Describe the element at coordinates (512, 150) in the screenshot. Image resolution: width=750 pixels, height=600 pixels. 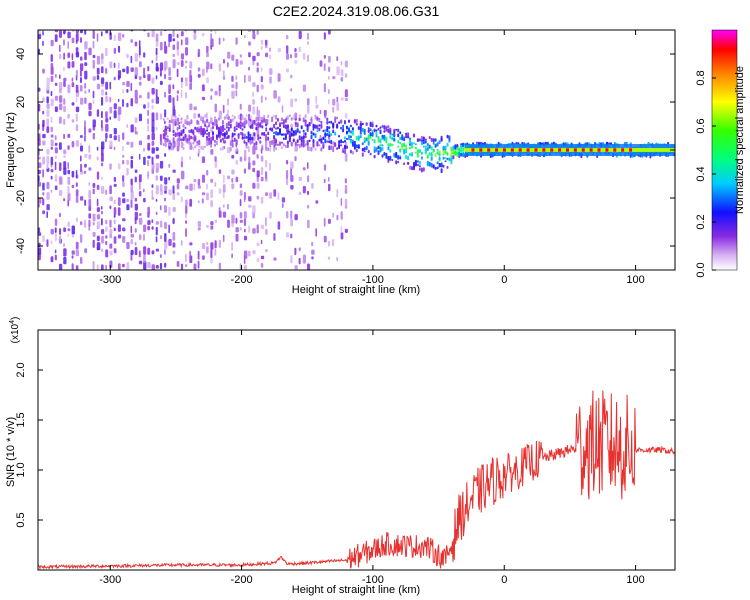
I see `spectrogram-peak` at that location.